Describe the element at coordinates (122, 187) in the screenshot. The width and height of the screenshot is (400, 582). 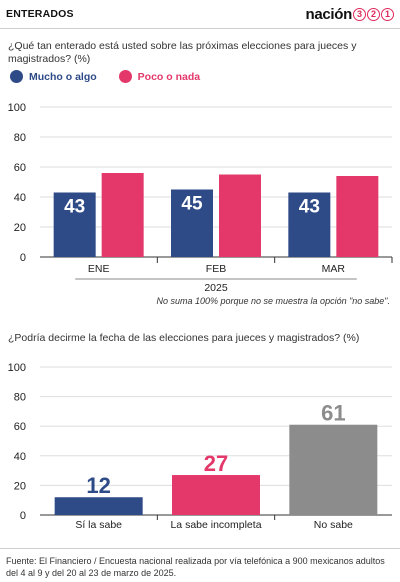
I see `data-label: 56` at that location.